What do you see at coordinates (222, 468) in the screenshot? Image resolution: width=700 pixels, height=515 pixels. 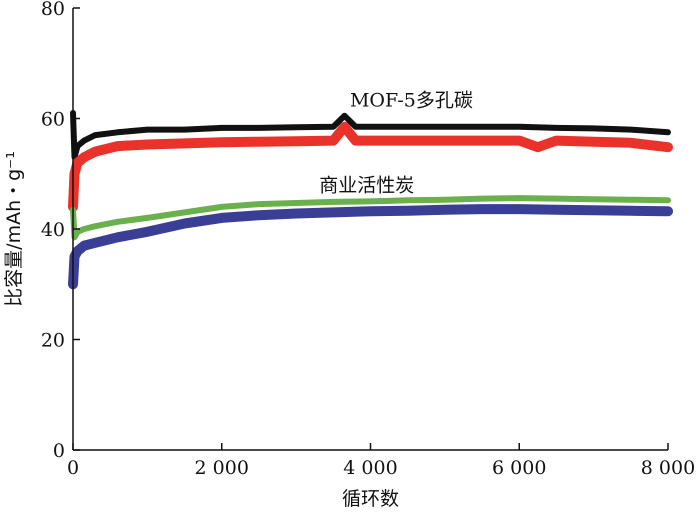 I see `x-tick-label: 2 000` at bounding box center [222, 468].